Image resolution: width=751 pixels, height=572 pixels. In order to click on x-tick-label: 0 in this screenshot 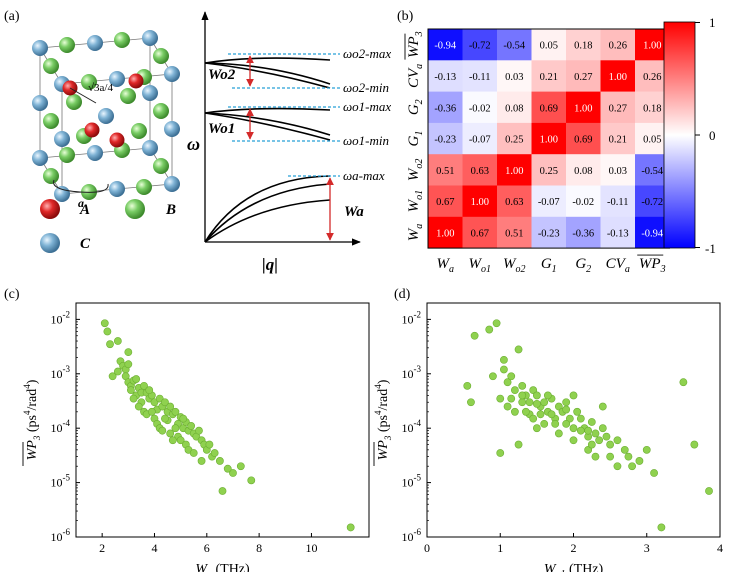, I will do `click(427, 548)`.